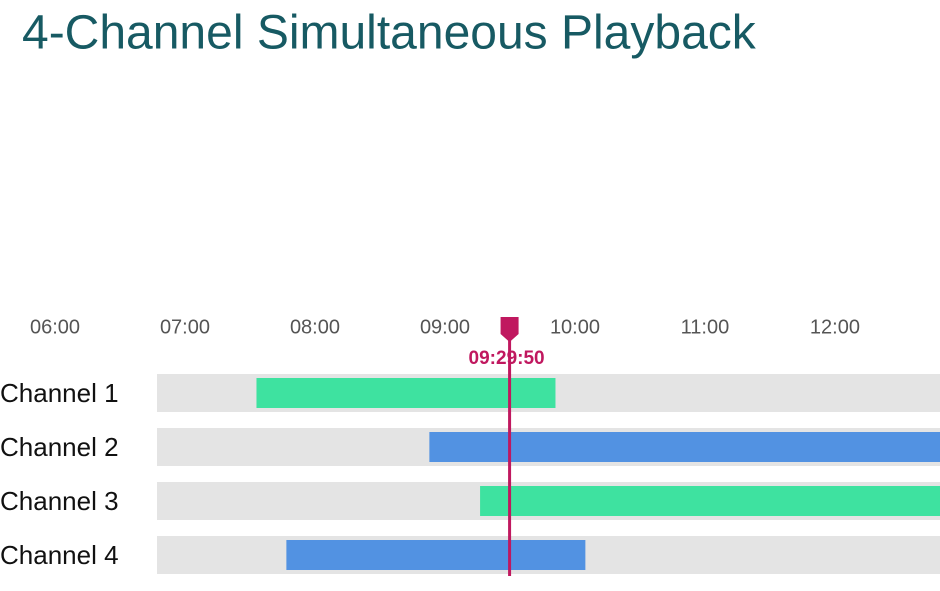 The height and width of the screenshot is (591, 940). I want to click on channel-label: Channel 2, so click(59, 447).